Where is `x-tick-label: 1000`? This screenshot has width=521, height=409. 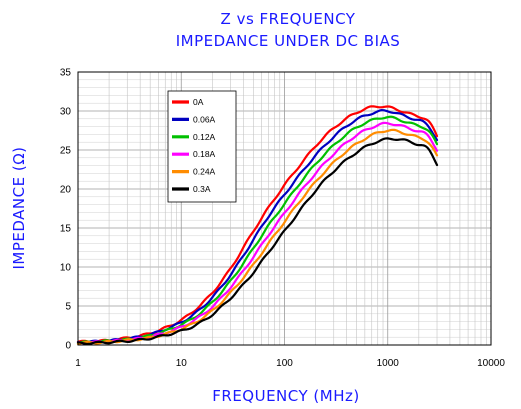
x-tick-label: 1000 is located at coordinates (388, 363).